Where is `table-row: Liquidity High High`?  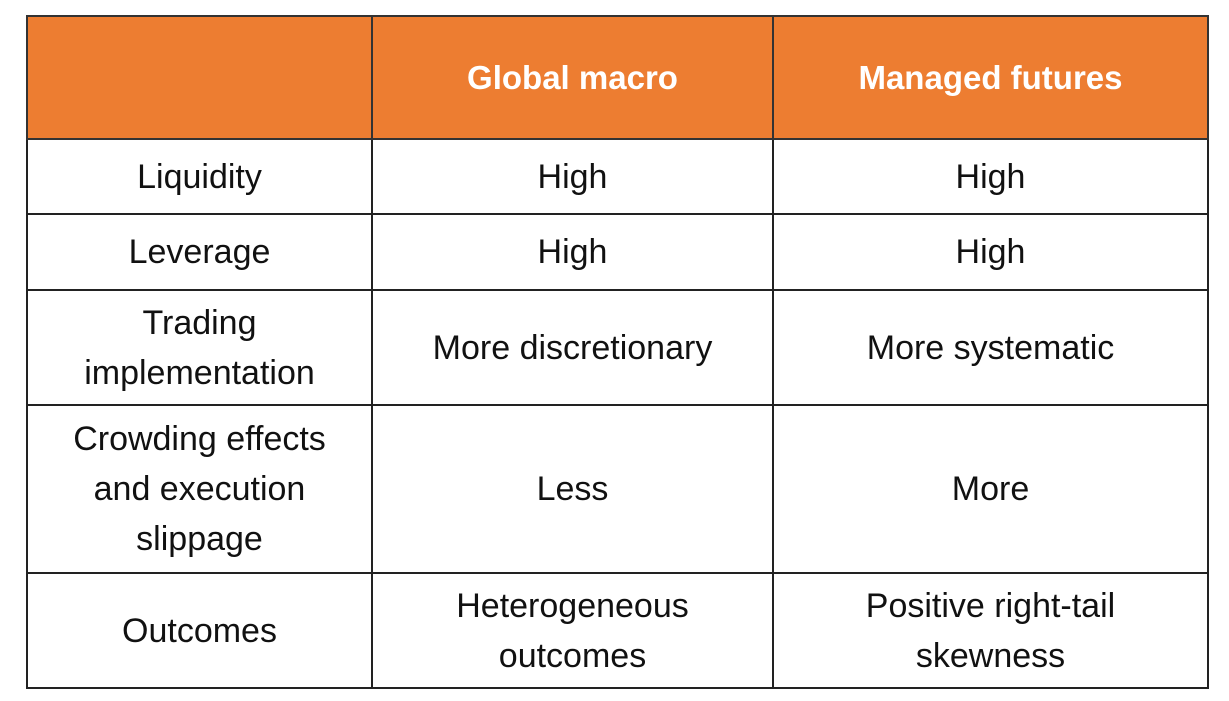 table-row: Liquidity High High is located at coordinates (617, 176).